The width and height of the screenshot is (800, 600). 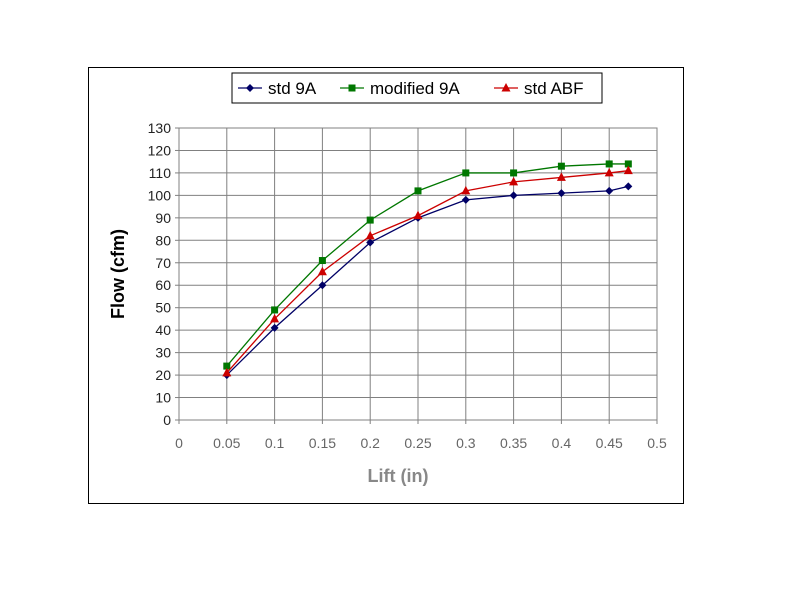 I want to click on y-tick-label: 70, so click(x=163, y=263).